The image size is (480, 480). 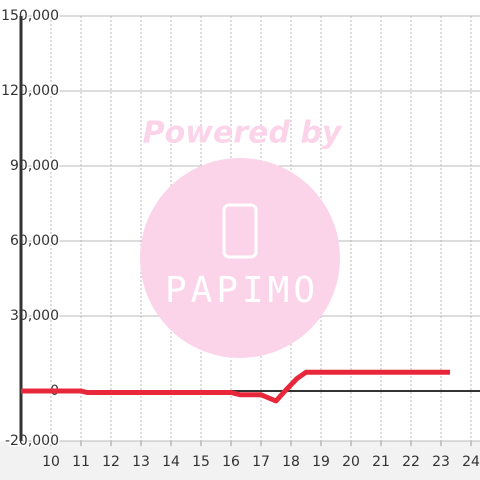 What do you see at coordinates (243, 133) in the screenshot?
I see `watermark-text: Powered by` at bounding box center [243, 133].